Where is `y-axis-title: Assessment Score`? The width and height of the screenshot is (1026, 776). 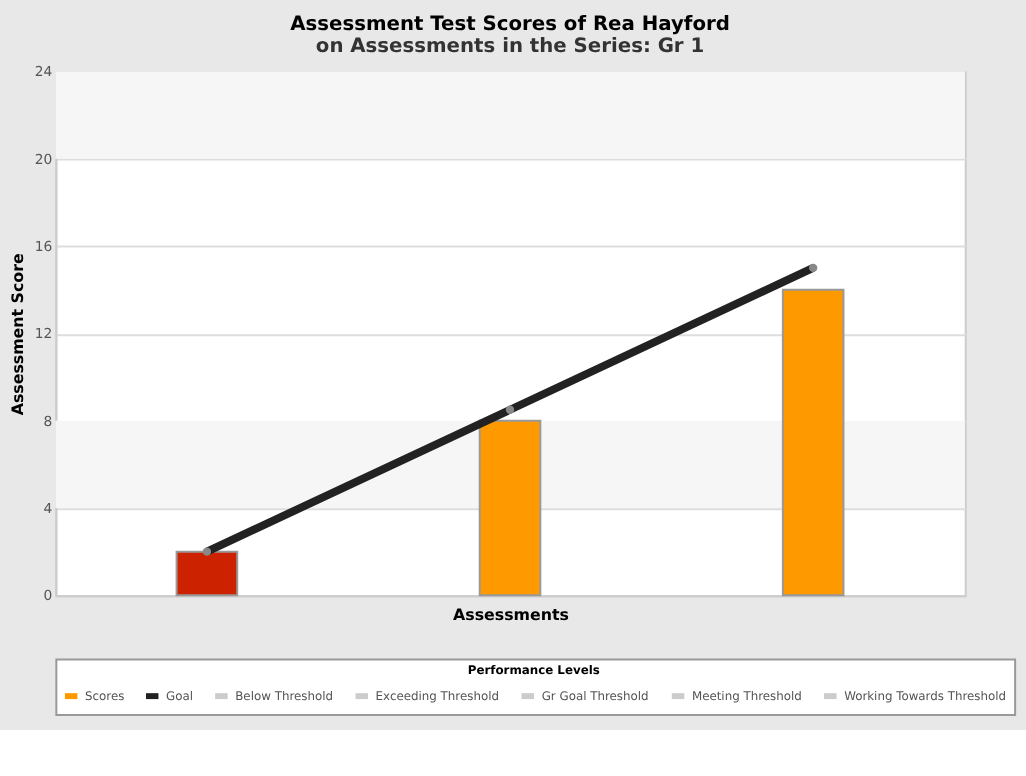 y-axis-title: Assessment Score is located at coordinates (17, 334).